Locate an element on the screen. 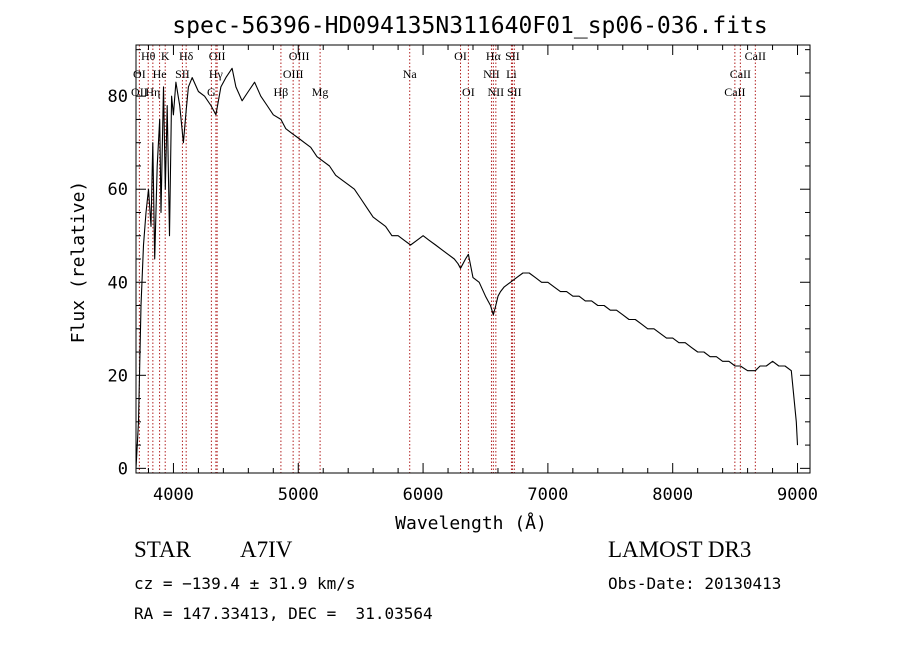 The height and width of the screenshot is (649, 900). line-label-1: K is located at coordinates (165, 56).